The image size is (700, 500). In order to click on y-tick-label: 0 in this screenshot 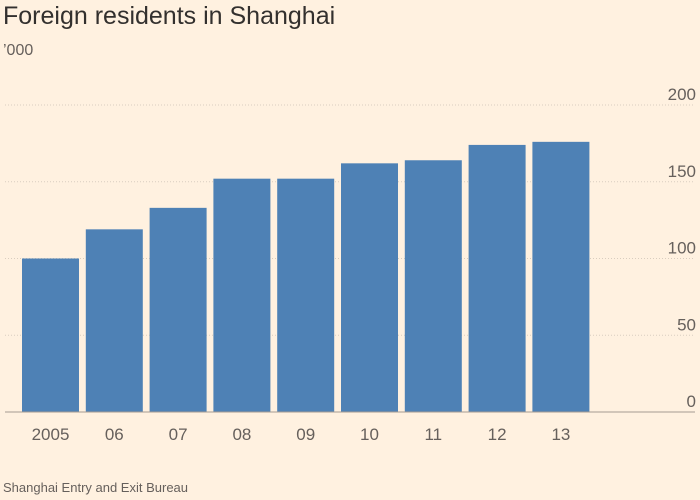, I will do `click(691, 401)`.